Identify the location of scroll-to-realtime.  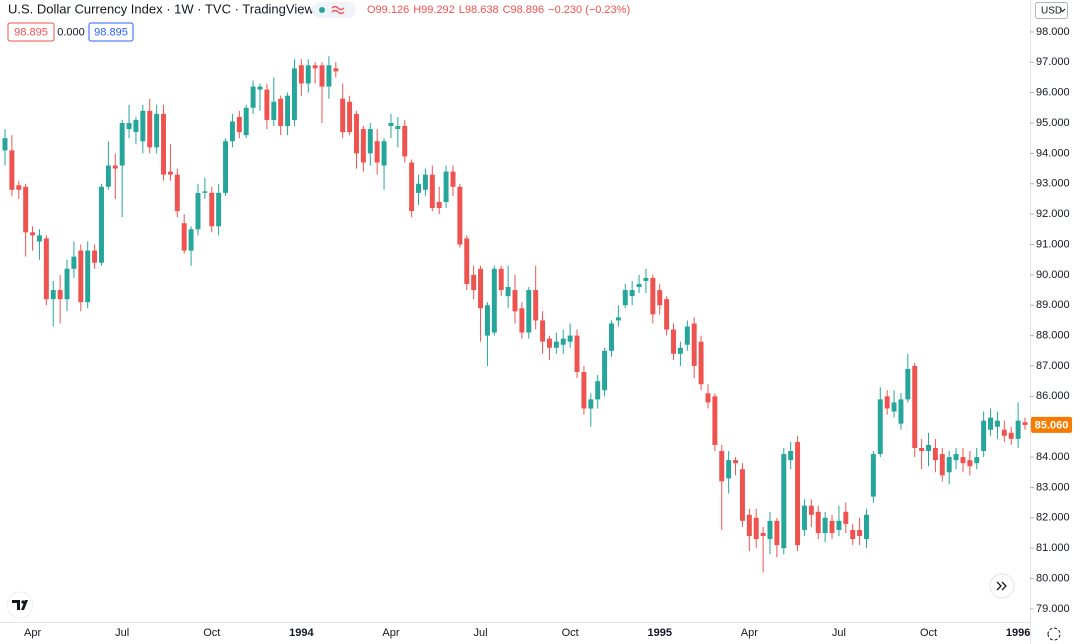
(1002, 586).